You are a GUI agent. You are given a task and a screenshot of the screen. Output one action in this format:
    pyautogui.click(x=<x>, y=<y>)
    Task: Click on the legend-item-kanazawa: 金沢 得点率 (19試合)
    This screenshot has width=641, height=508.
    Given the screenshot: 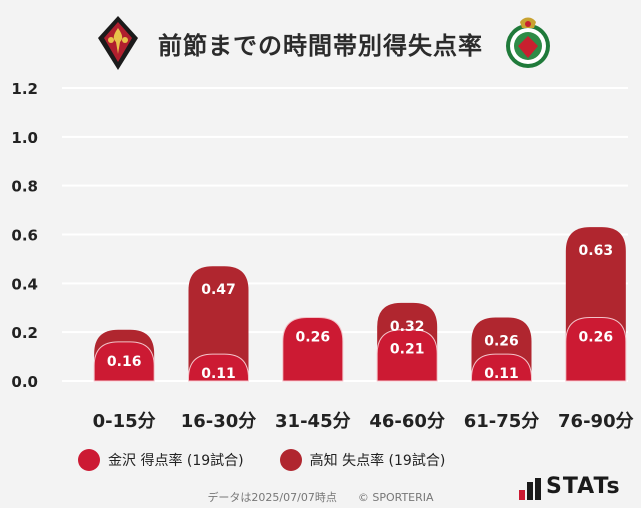 What is the action you would take?
    pyautogui.click(x=161, y=460)
    